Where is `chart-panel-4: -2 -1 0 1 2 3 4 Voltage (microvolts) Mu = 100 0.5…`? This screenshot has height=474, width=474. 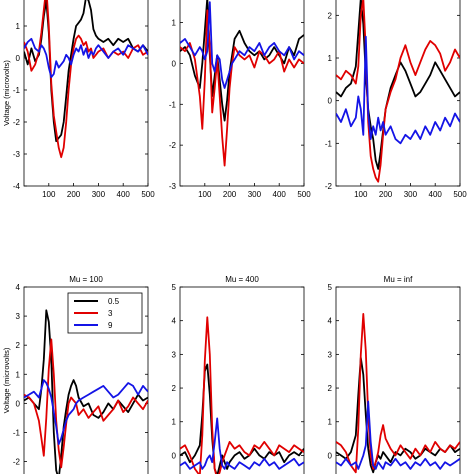 chart-panel-4: -2 -1 0 1 2 3 4 Voltage (microvolts) Mu = 100 0.5… is located at coordinates (75, 374).